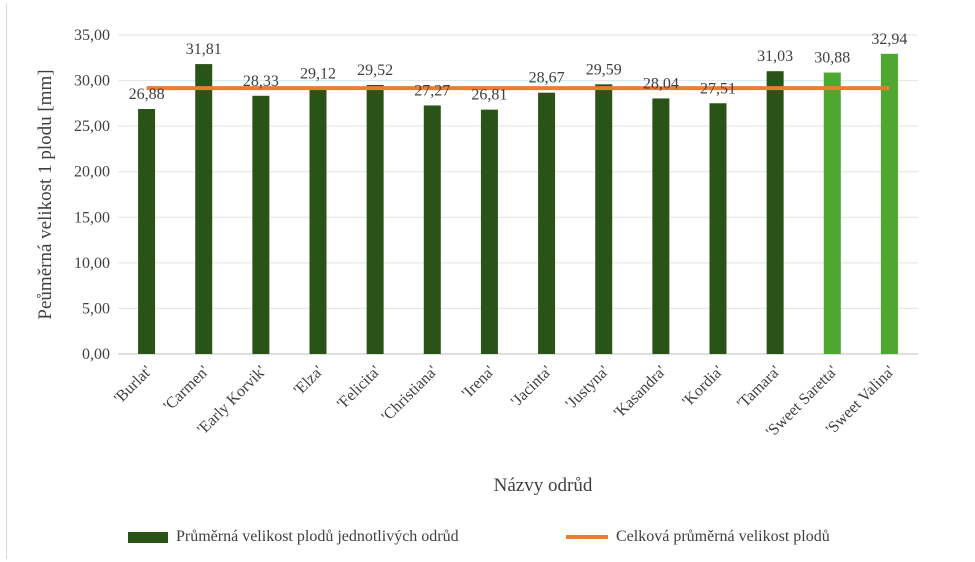  Describe the element at coordinates (261, 81) in the screenshot. I see `data-label: 28,33` at that location.